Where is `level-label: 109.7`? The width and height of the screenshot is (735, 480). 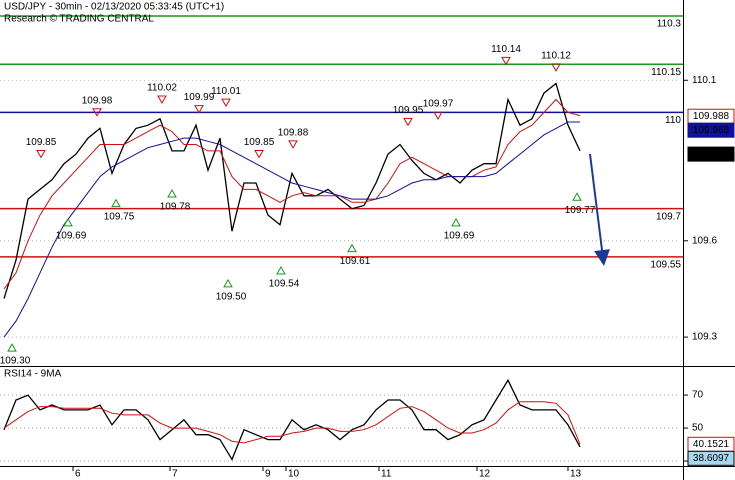
level-label: 109.7 is located at coordinates (668, 216).